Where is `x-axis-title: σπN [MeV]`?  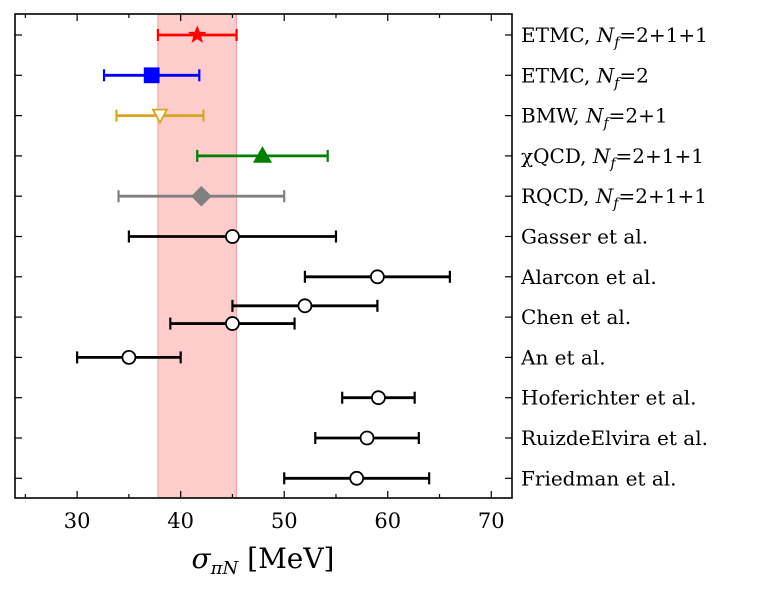 x-axis-title: σπN [MeV] is located at coordinates (263, 560).